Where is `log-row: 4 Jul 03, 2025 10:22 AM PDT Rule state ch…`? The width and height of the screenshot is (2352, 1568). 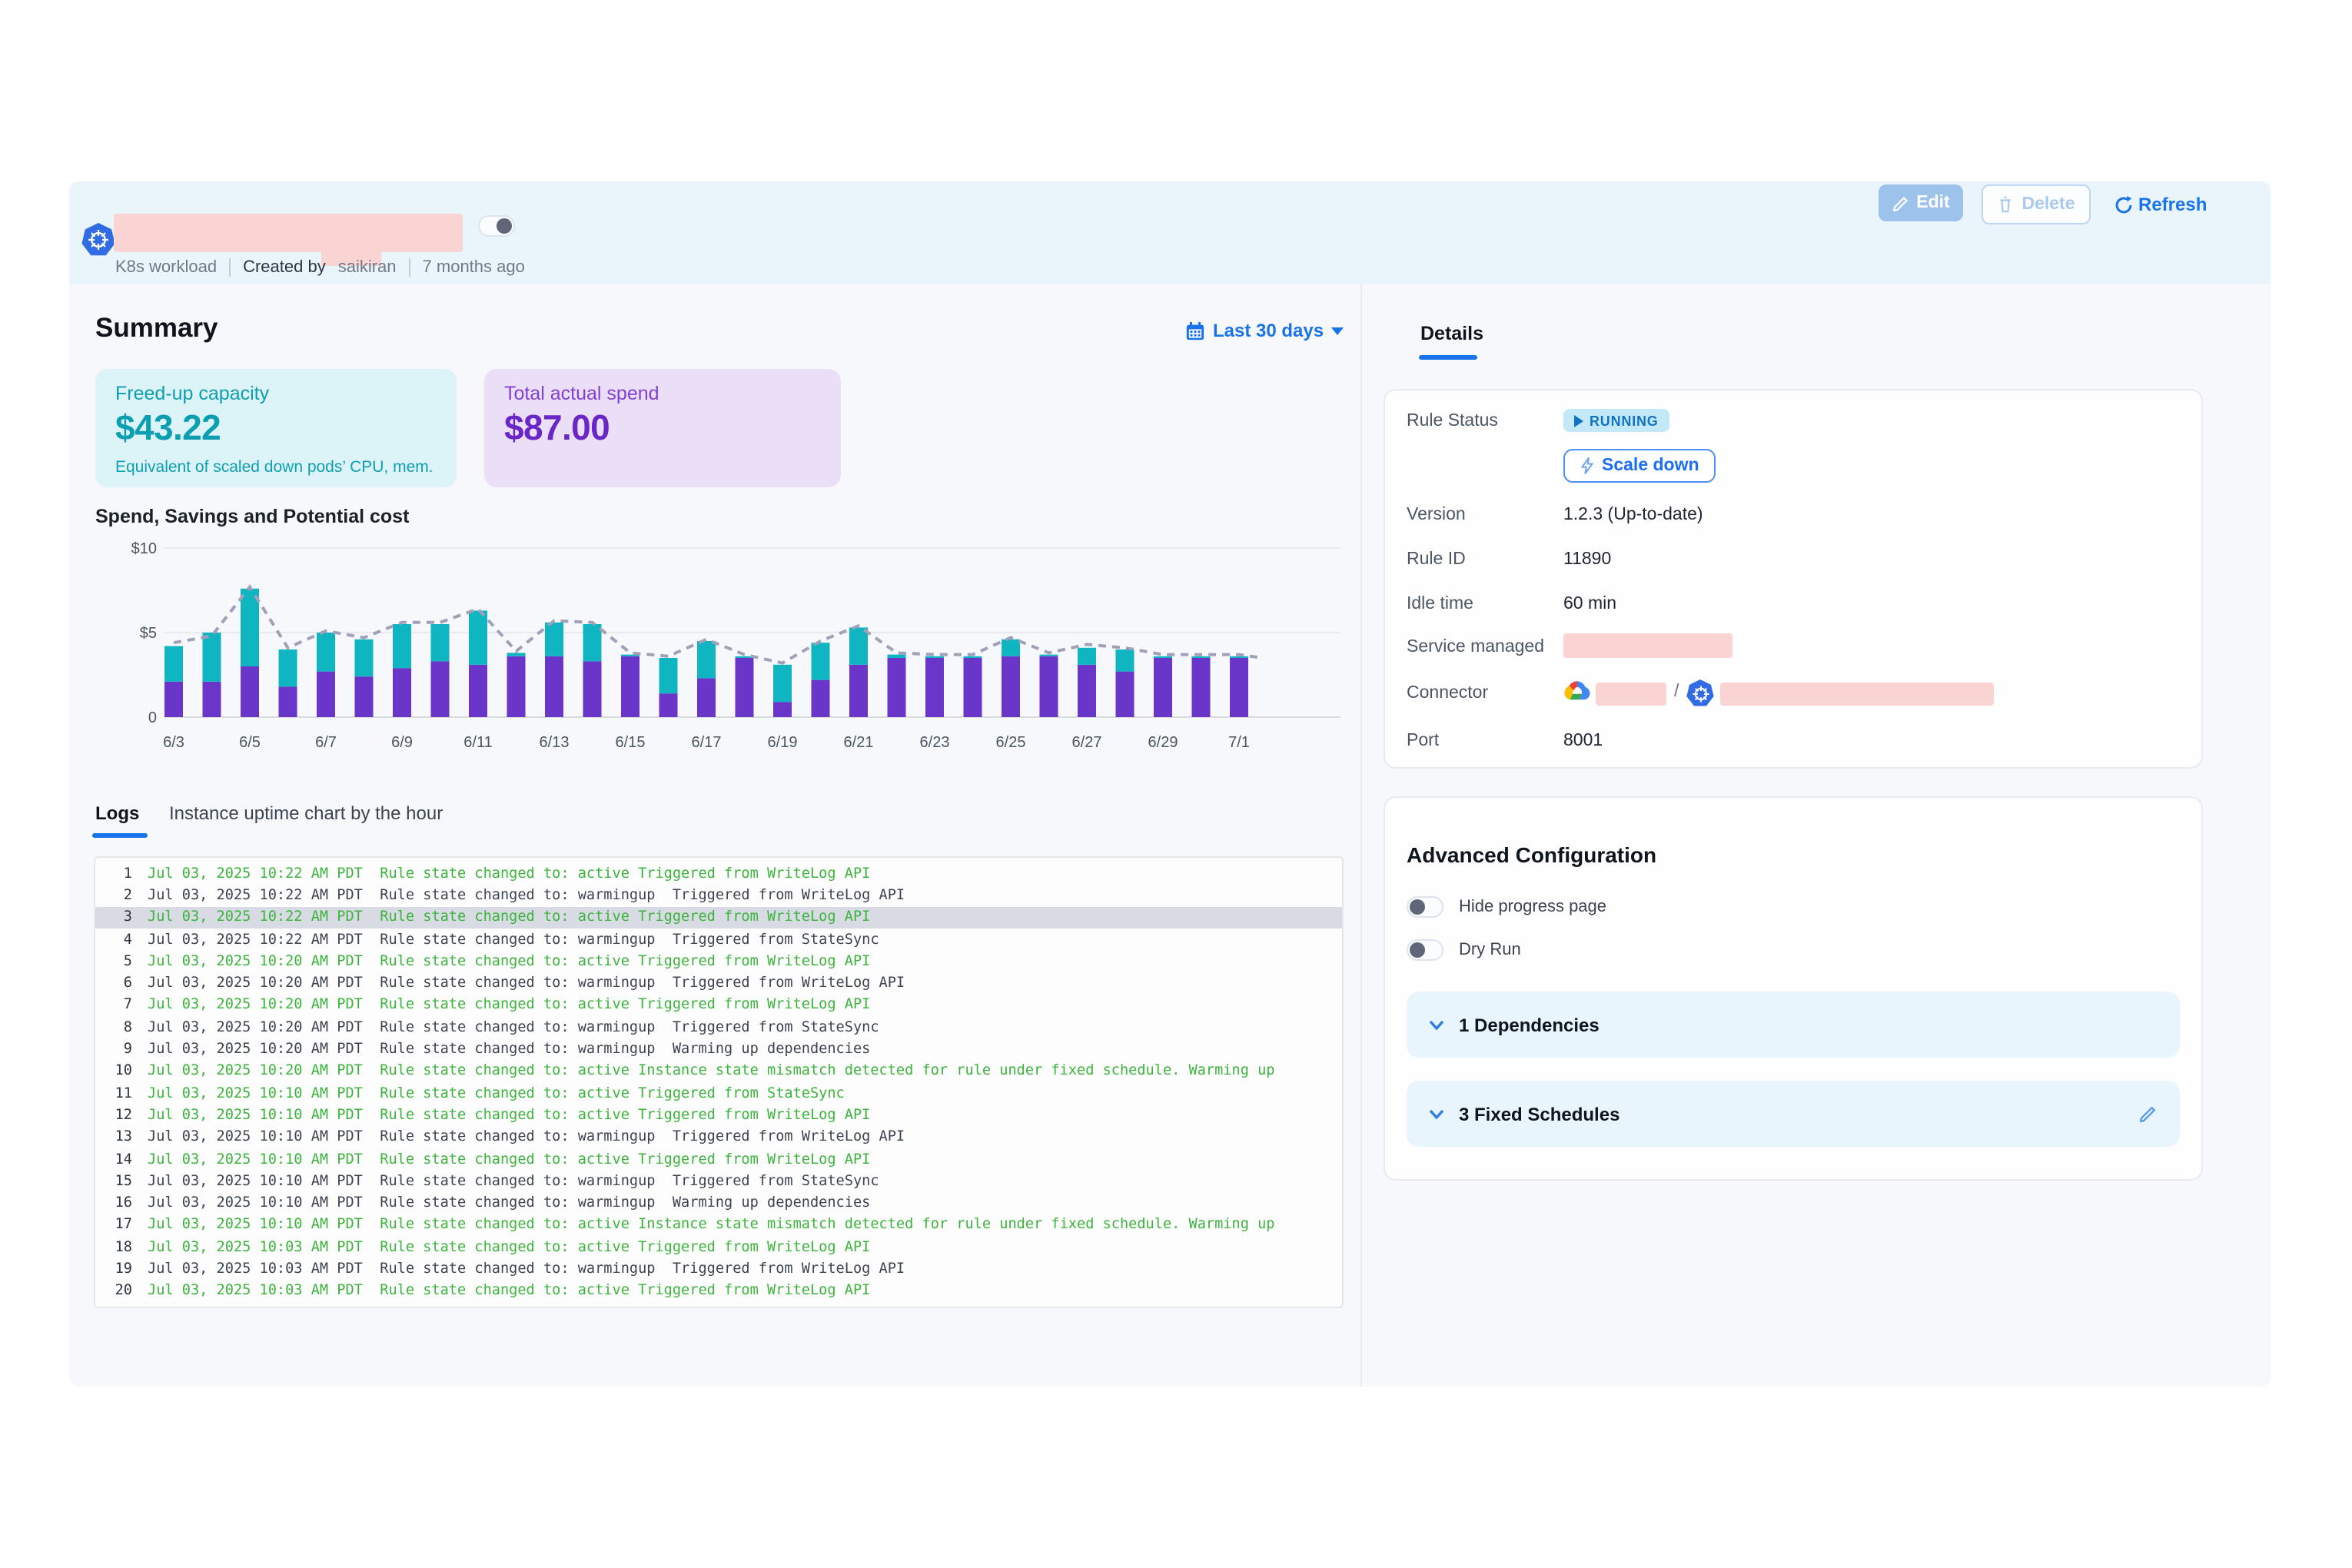 log-row: 4 Jul 03, 2025 10:22 AM PDT Rule state ch… is located at coordinates (718, 940).